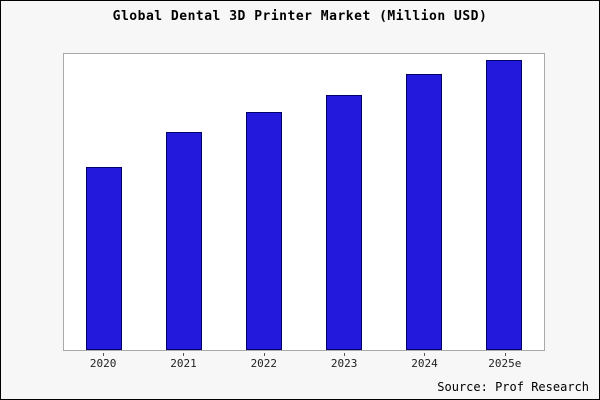 Image resolution: width=600 pixels, height=400 pixels. Describe the element at coordinates (104, 258) in the screenshot. I see `bar-2020` at that location.